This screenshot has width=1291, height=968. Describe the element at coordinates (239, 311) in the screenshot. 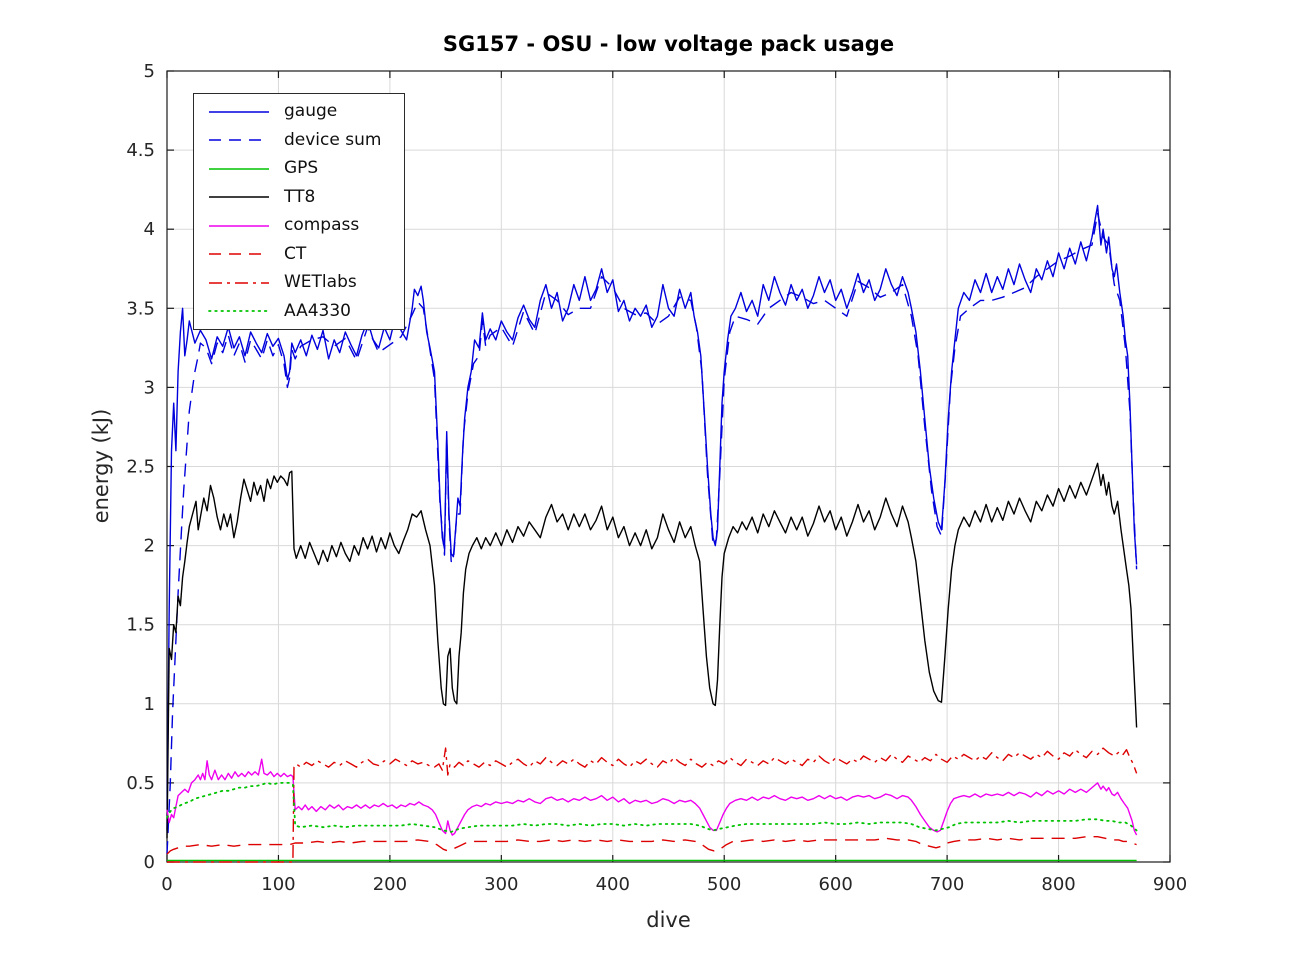

I see `legend-line-sample-aa4330` at that location.